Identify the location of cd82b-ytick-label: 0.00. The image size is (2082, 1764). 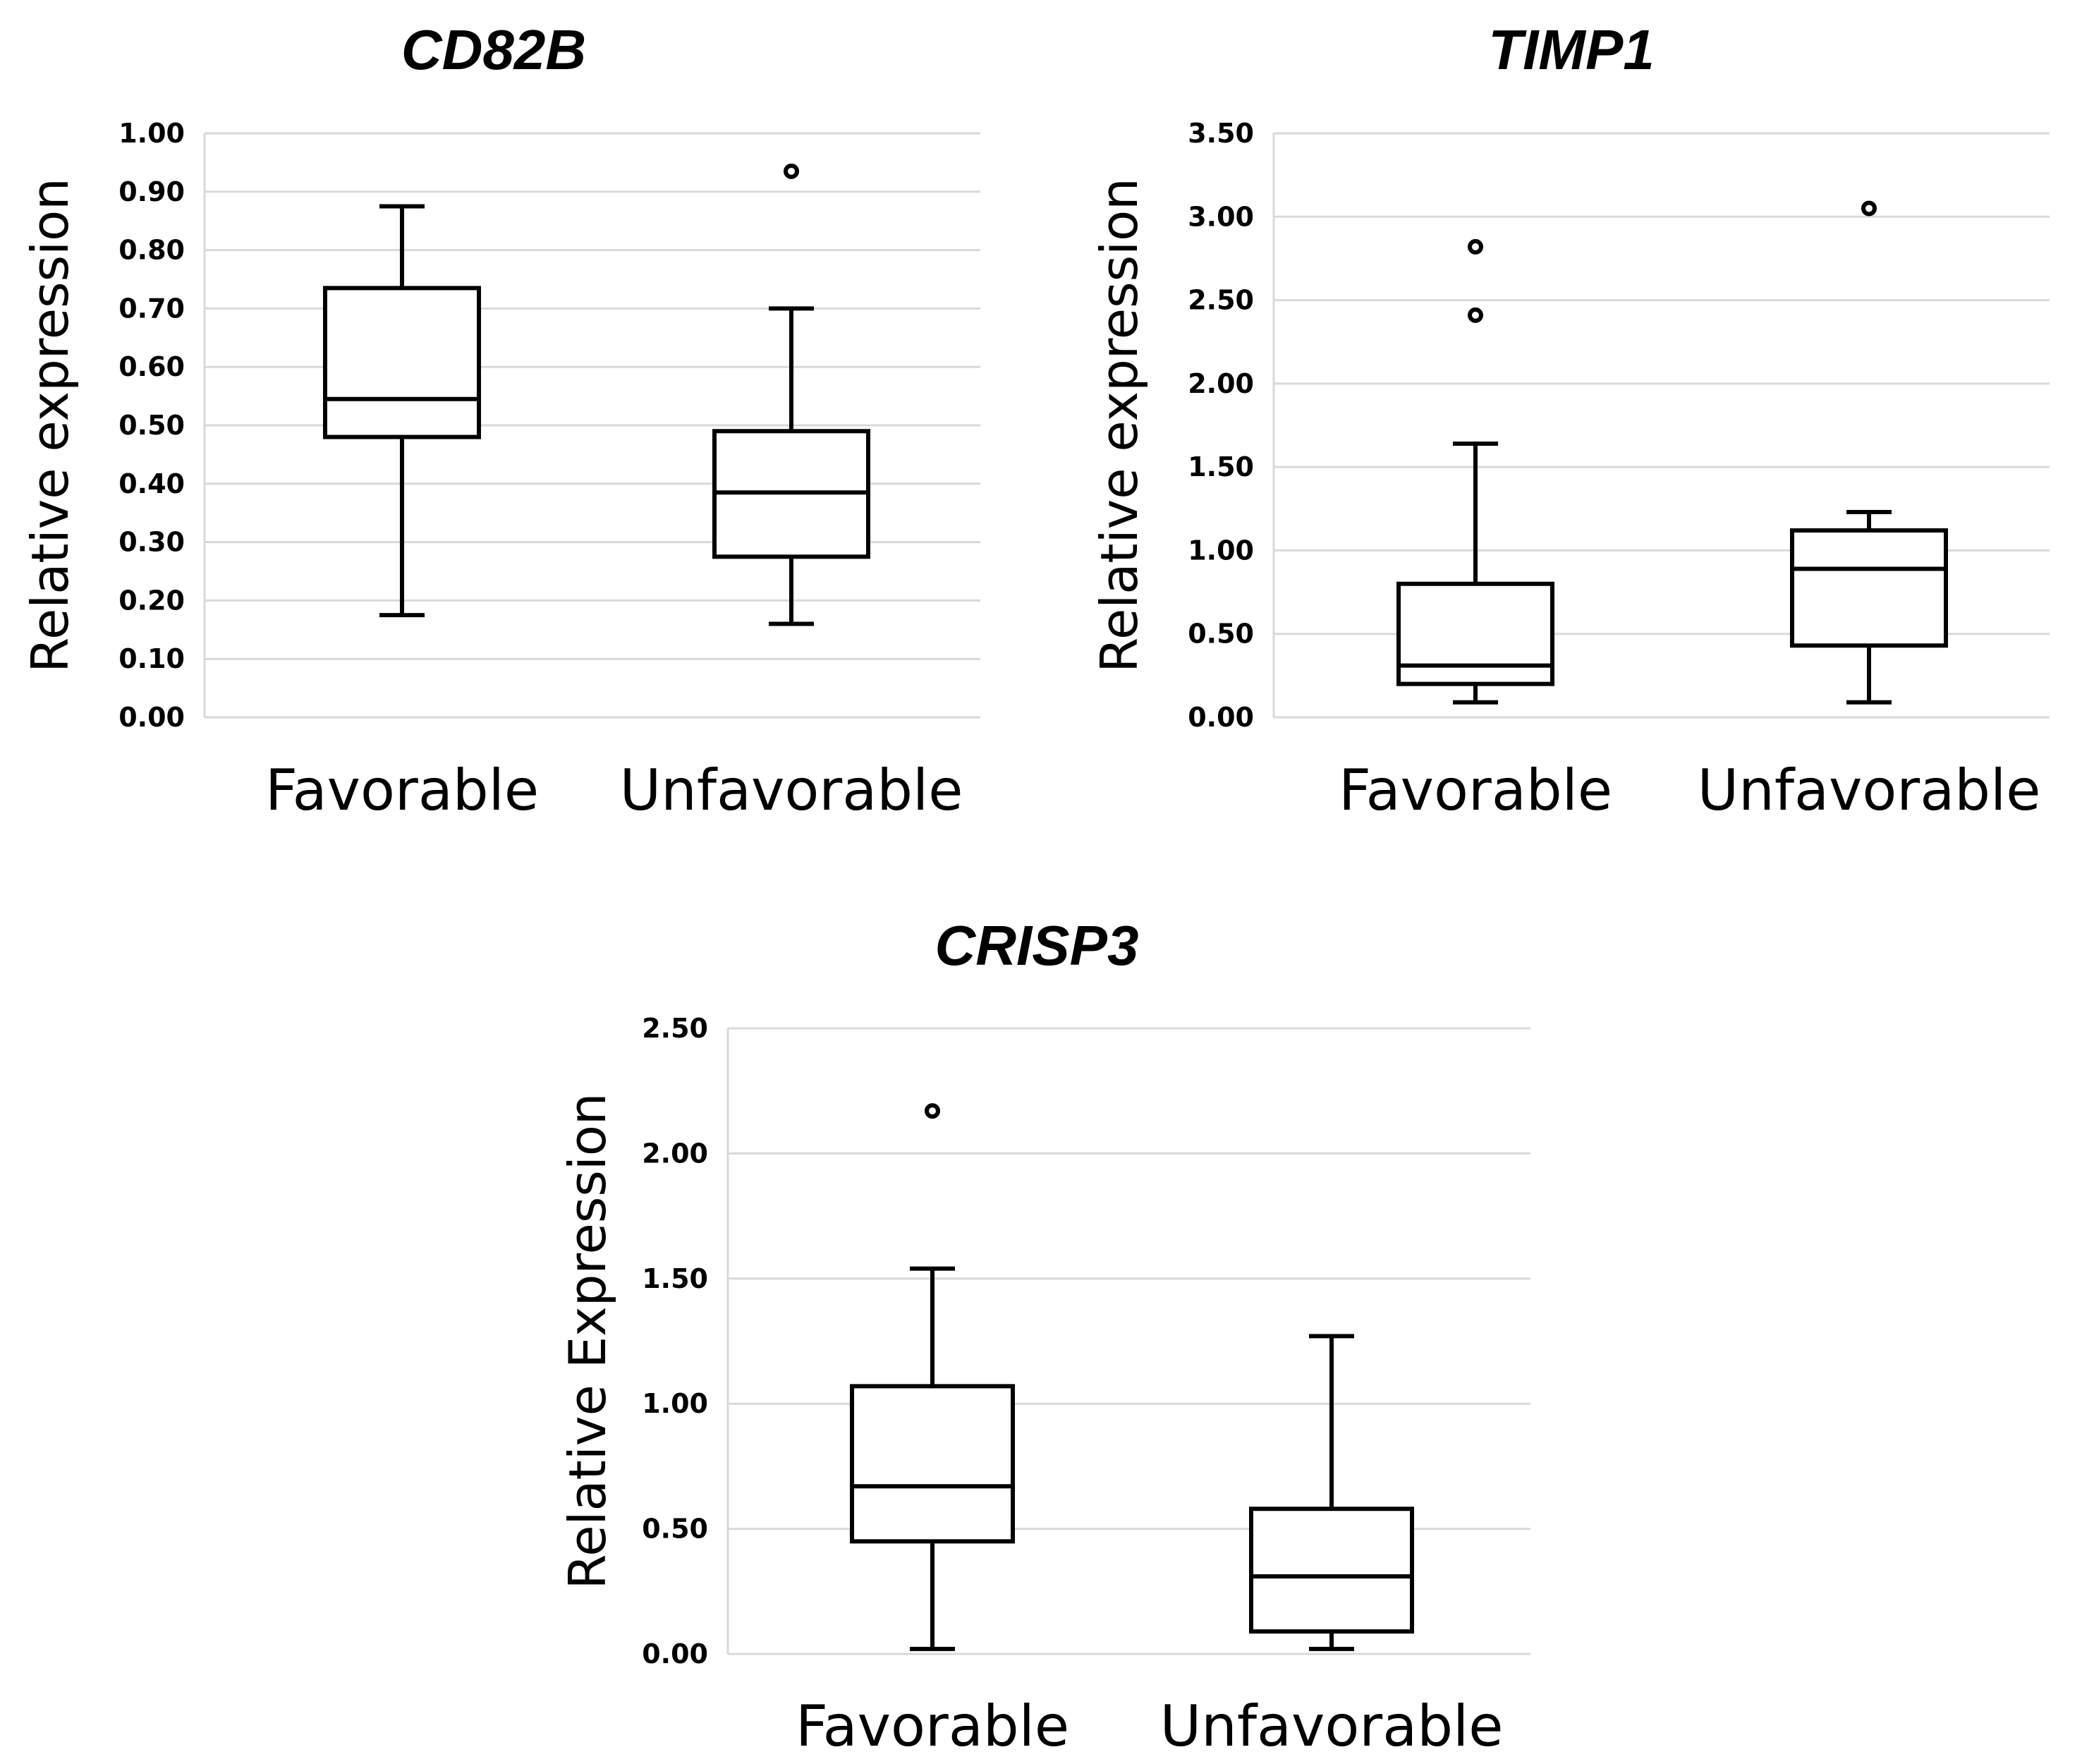
(151, 717).